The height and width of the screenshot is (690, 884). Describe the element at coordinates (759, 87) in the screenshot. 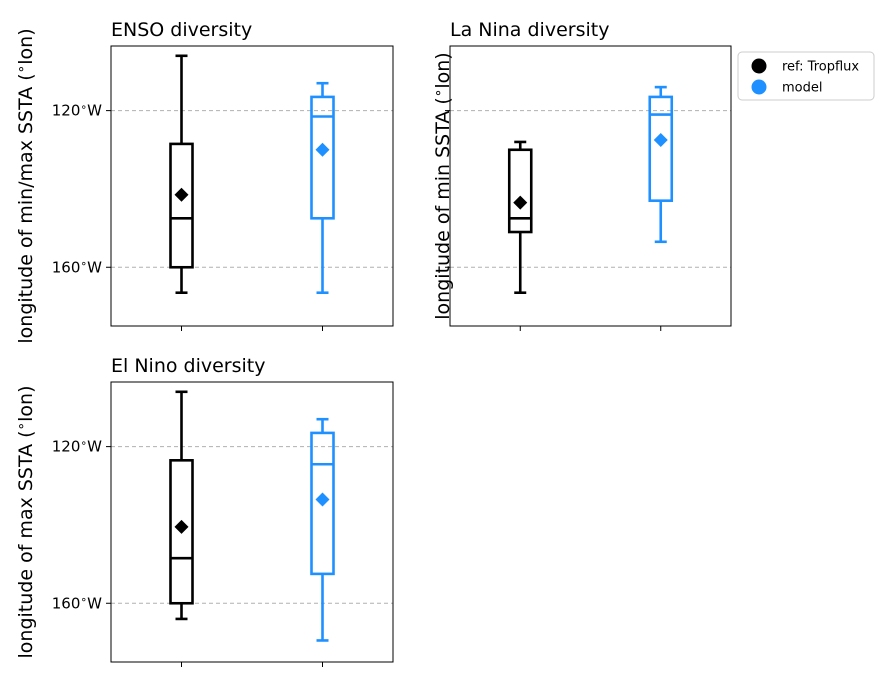

I see `legend-marker-model` at that location.